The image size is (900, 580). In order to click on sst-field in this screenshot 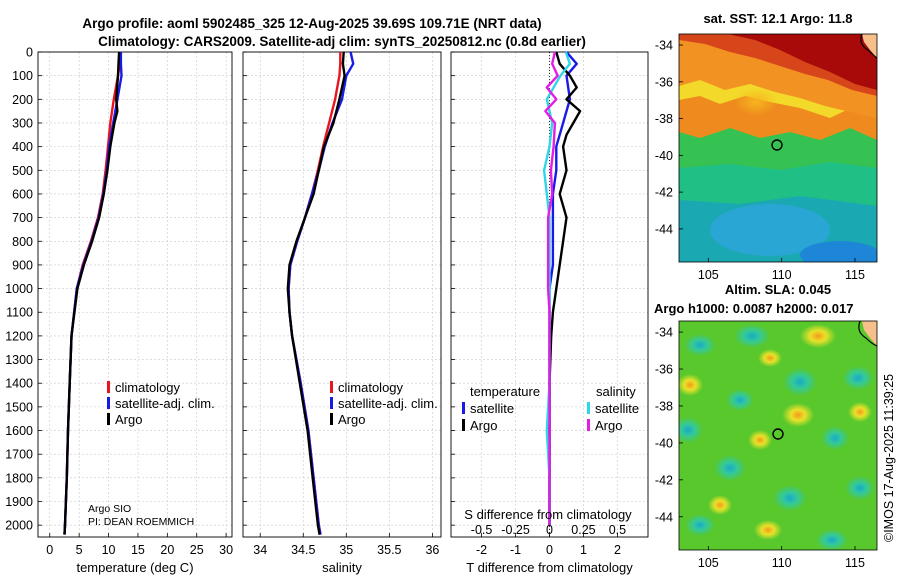, I will do `click(778, 148)`.